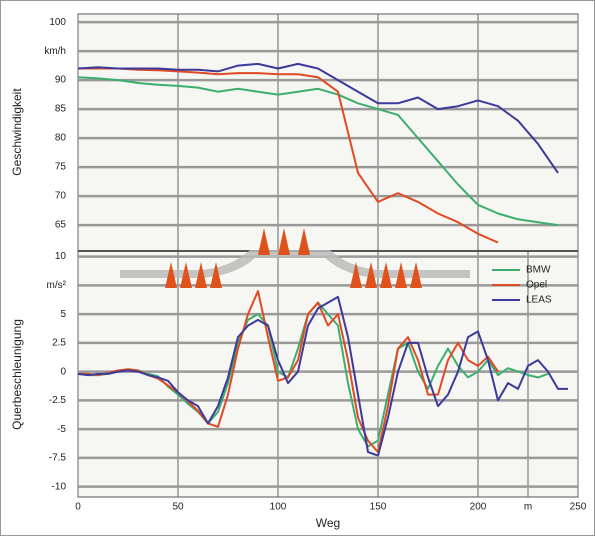  I want to click on y-tick-label: 65, so click(61, 225).